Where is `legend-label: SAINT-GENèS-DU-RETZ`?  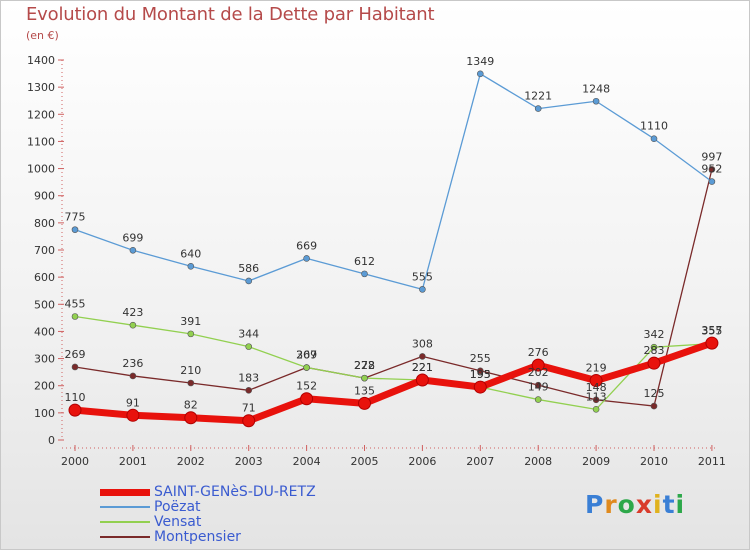
legend-label: SAINT-GENèS-DU-RETZ is located at coordinates (235, 492).